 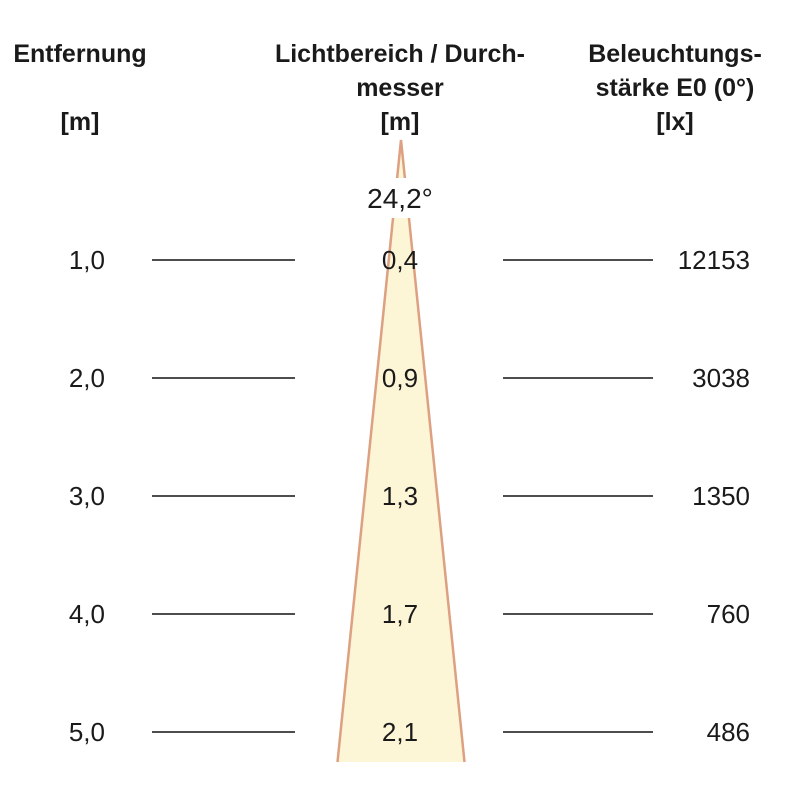 What do you see at coordinates (400, 122) in the screenshot?
I see `header-diameter-unit: [m]` at bounding box center [400, 122].